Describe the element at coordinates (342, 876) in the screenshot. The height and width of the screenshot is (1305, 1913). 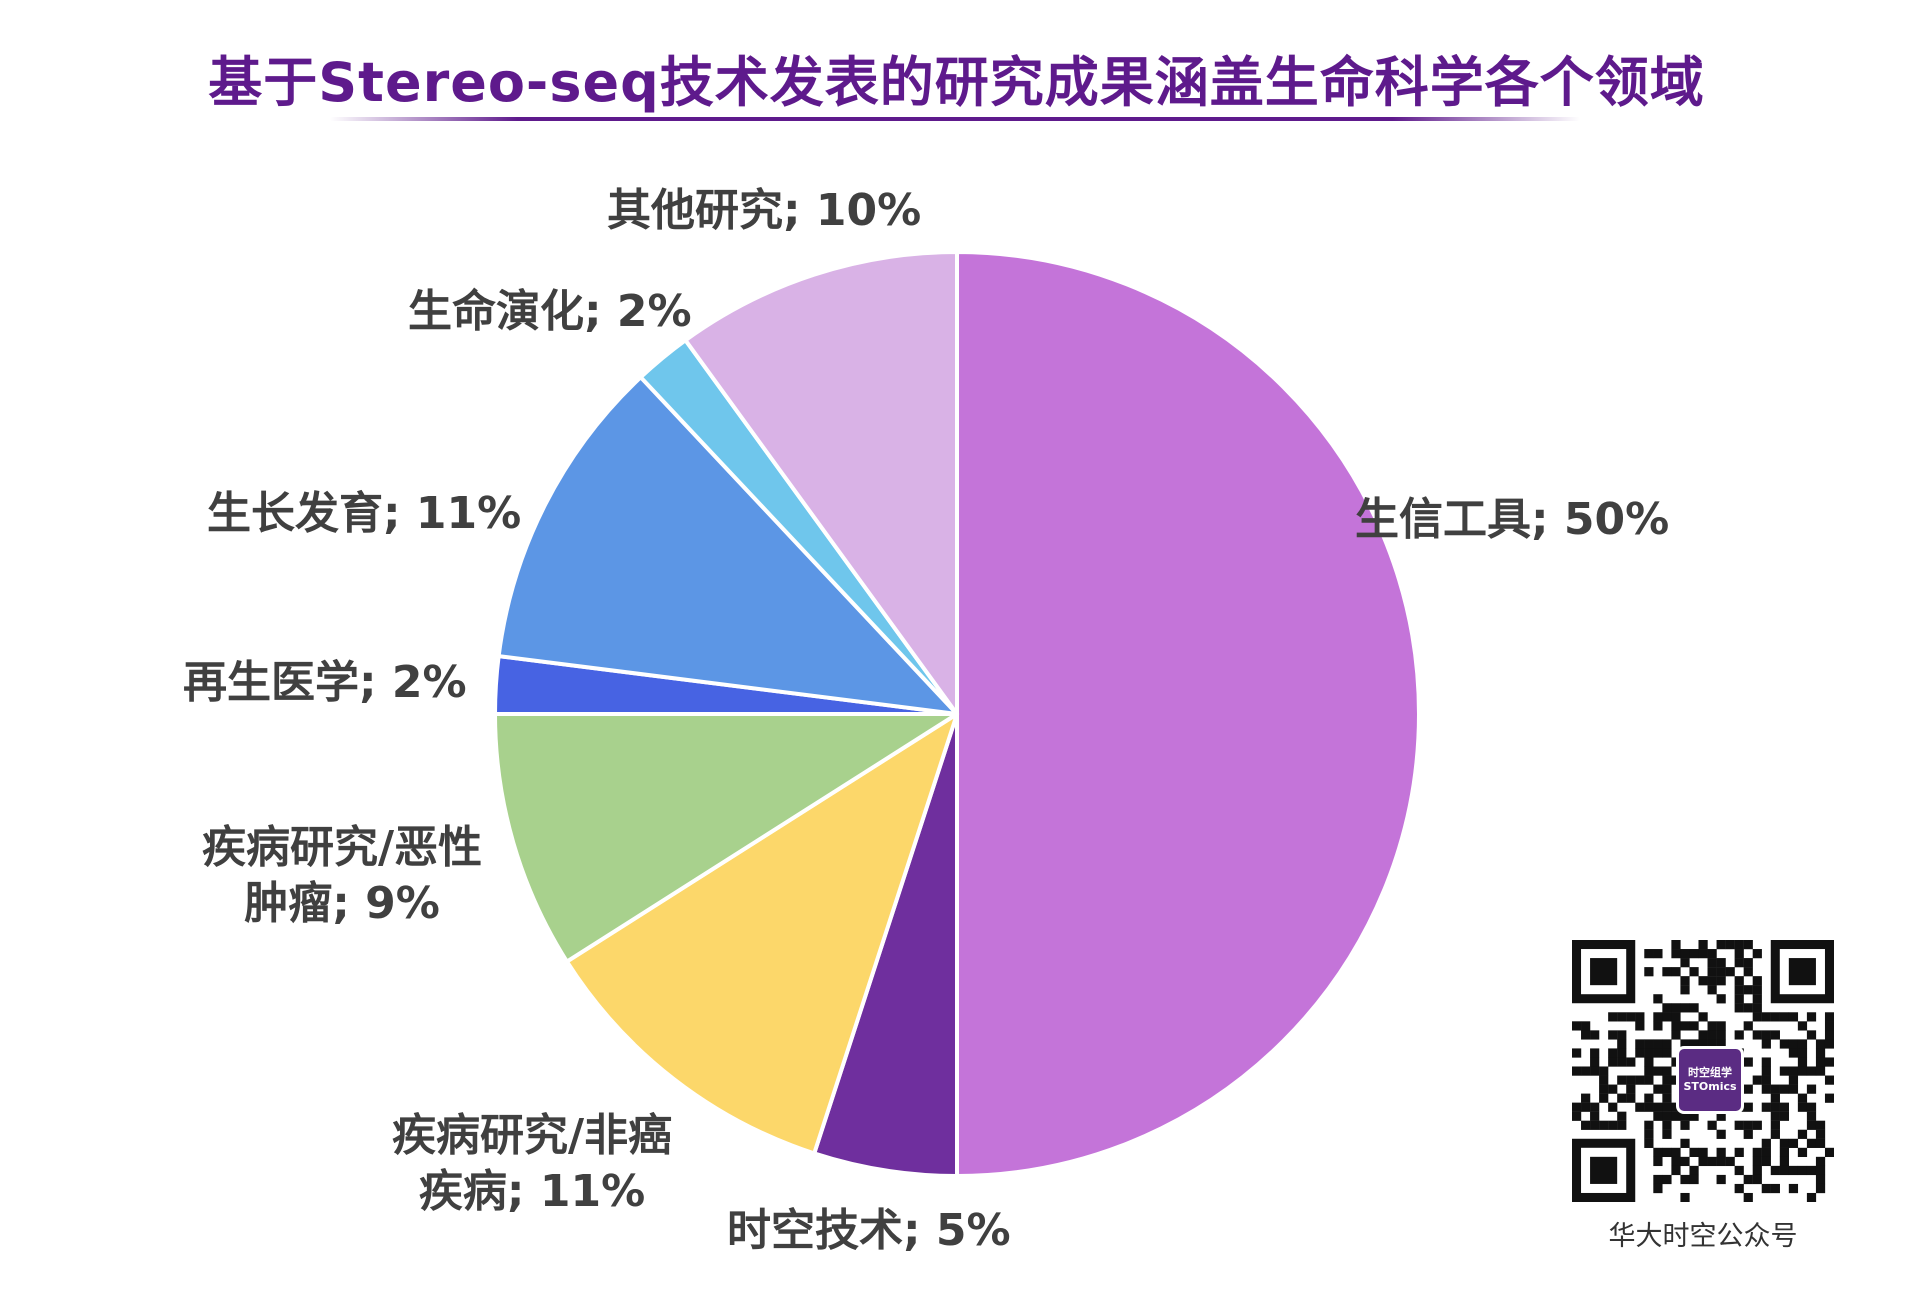
I see `label-malignant-tumor: 疾病研究/恶性 肿瘤; 9%` at that location.